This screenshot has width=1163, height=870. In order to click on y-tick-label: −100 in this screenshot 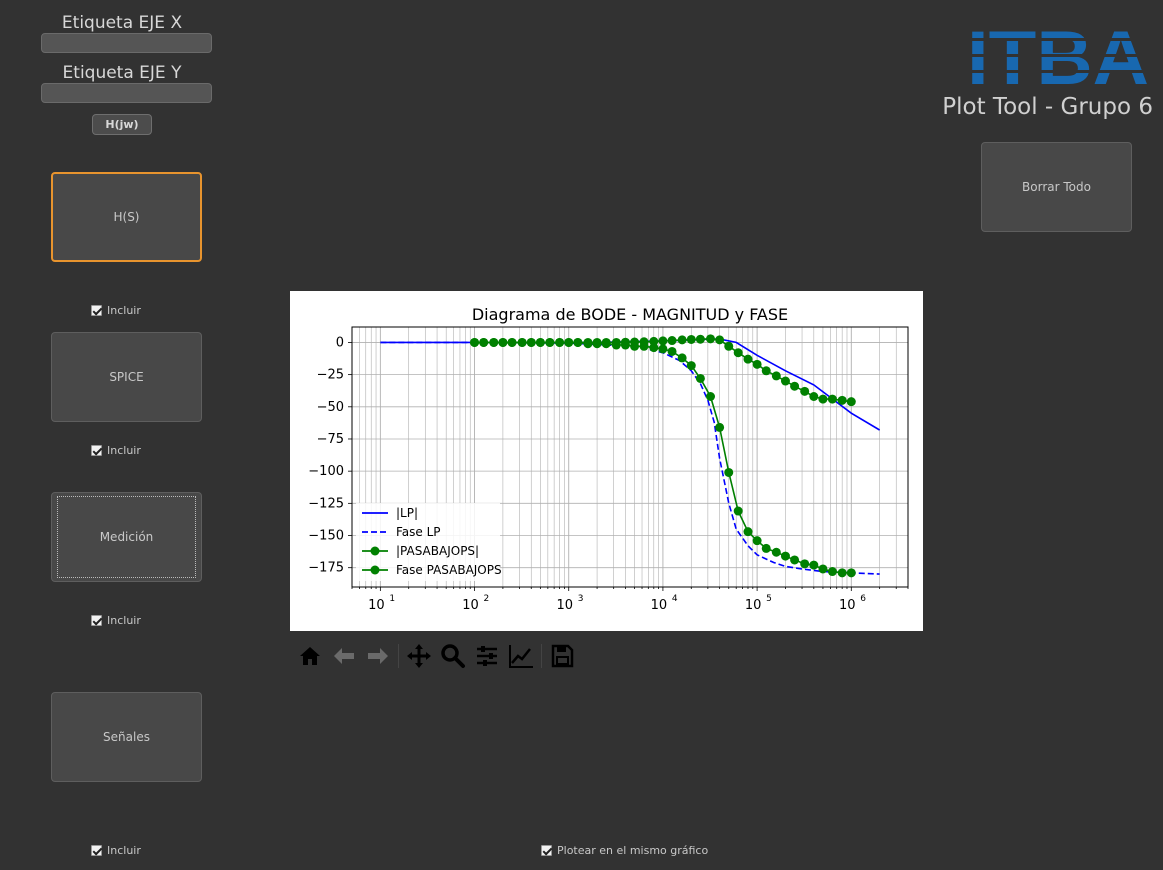, I will do `click(326, 471)`.